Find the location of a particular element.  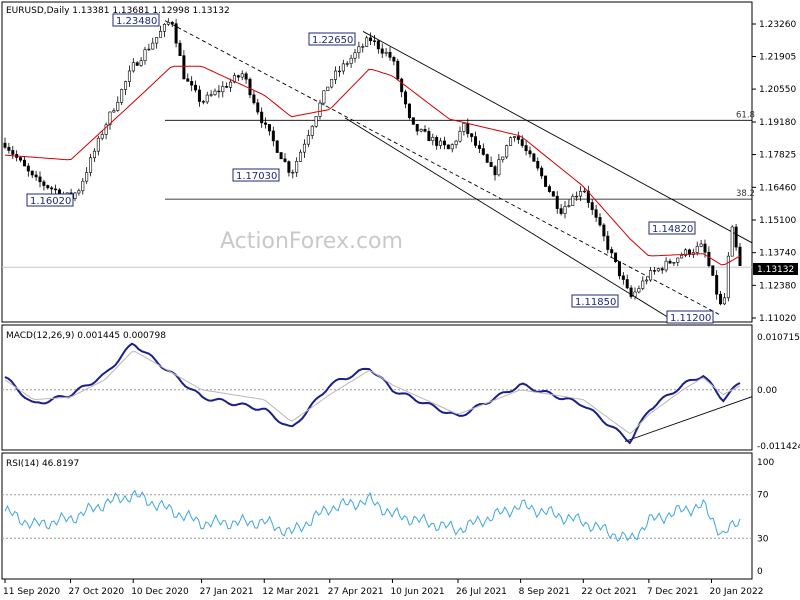

price-axis-label: 1.12380 is located at coordinates (777, 286).